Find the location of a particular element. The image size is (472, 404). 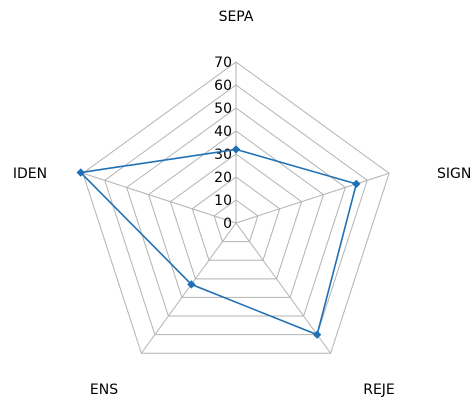

tick-label: 60 is located at coordinates (223, 86).